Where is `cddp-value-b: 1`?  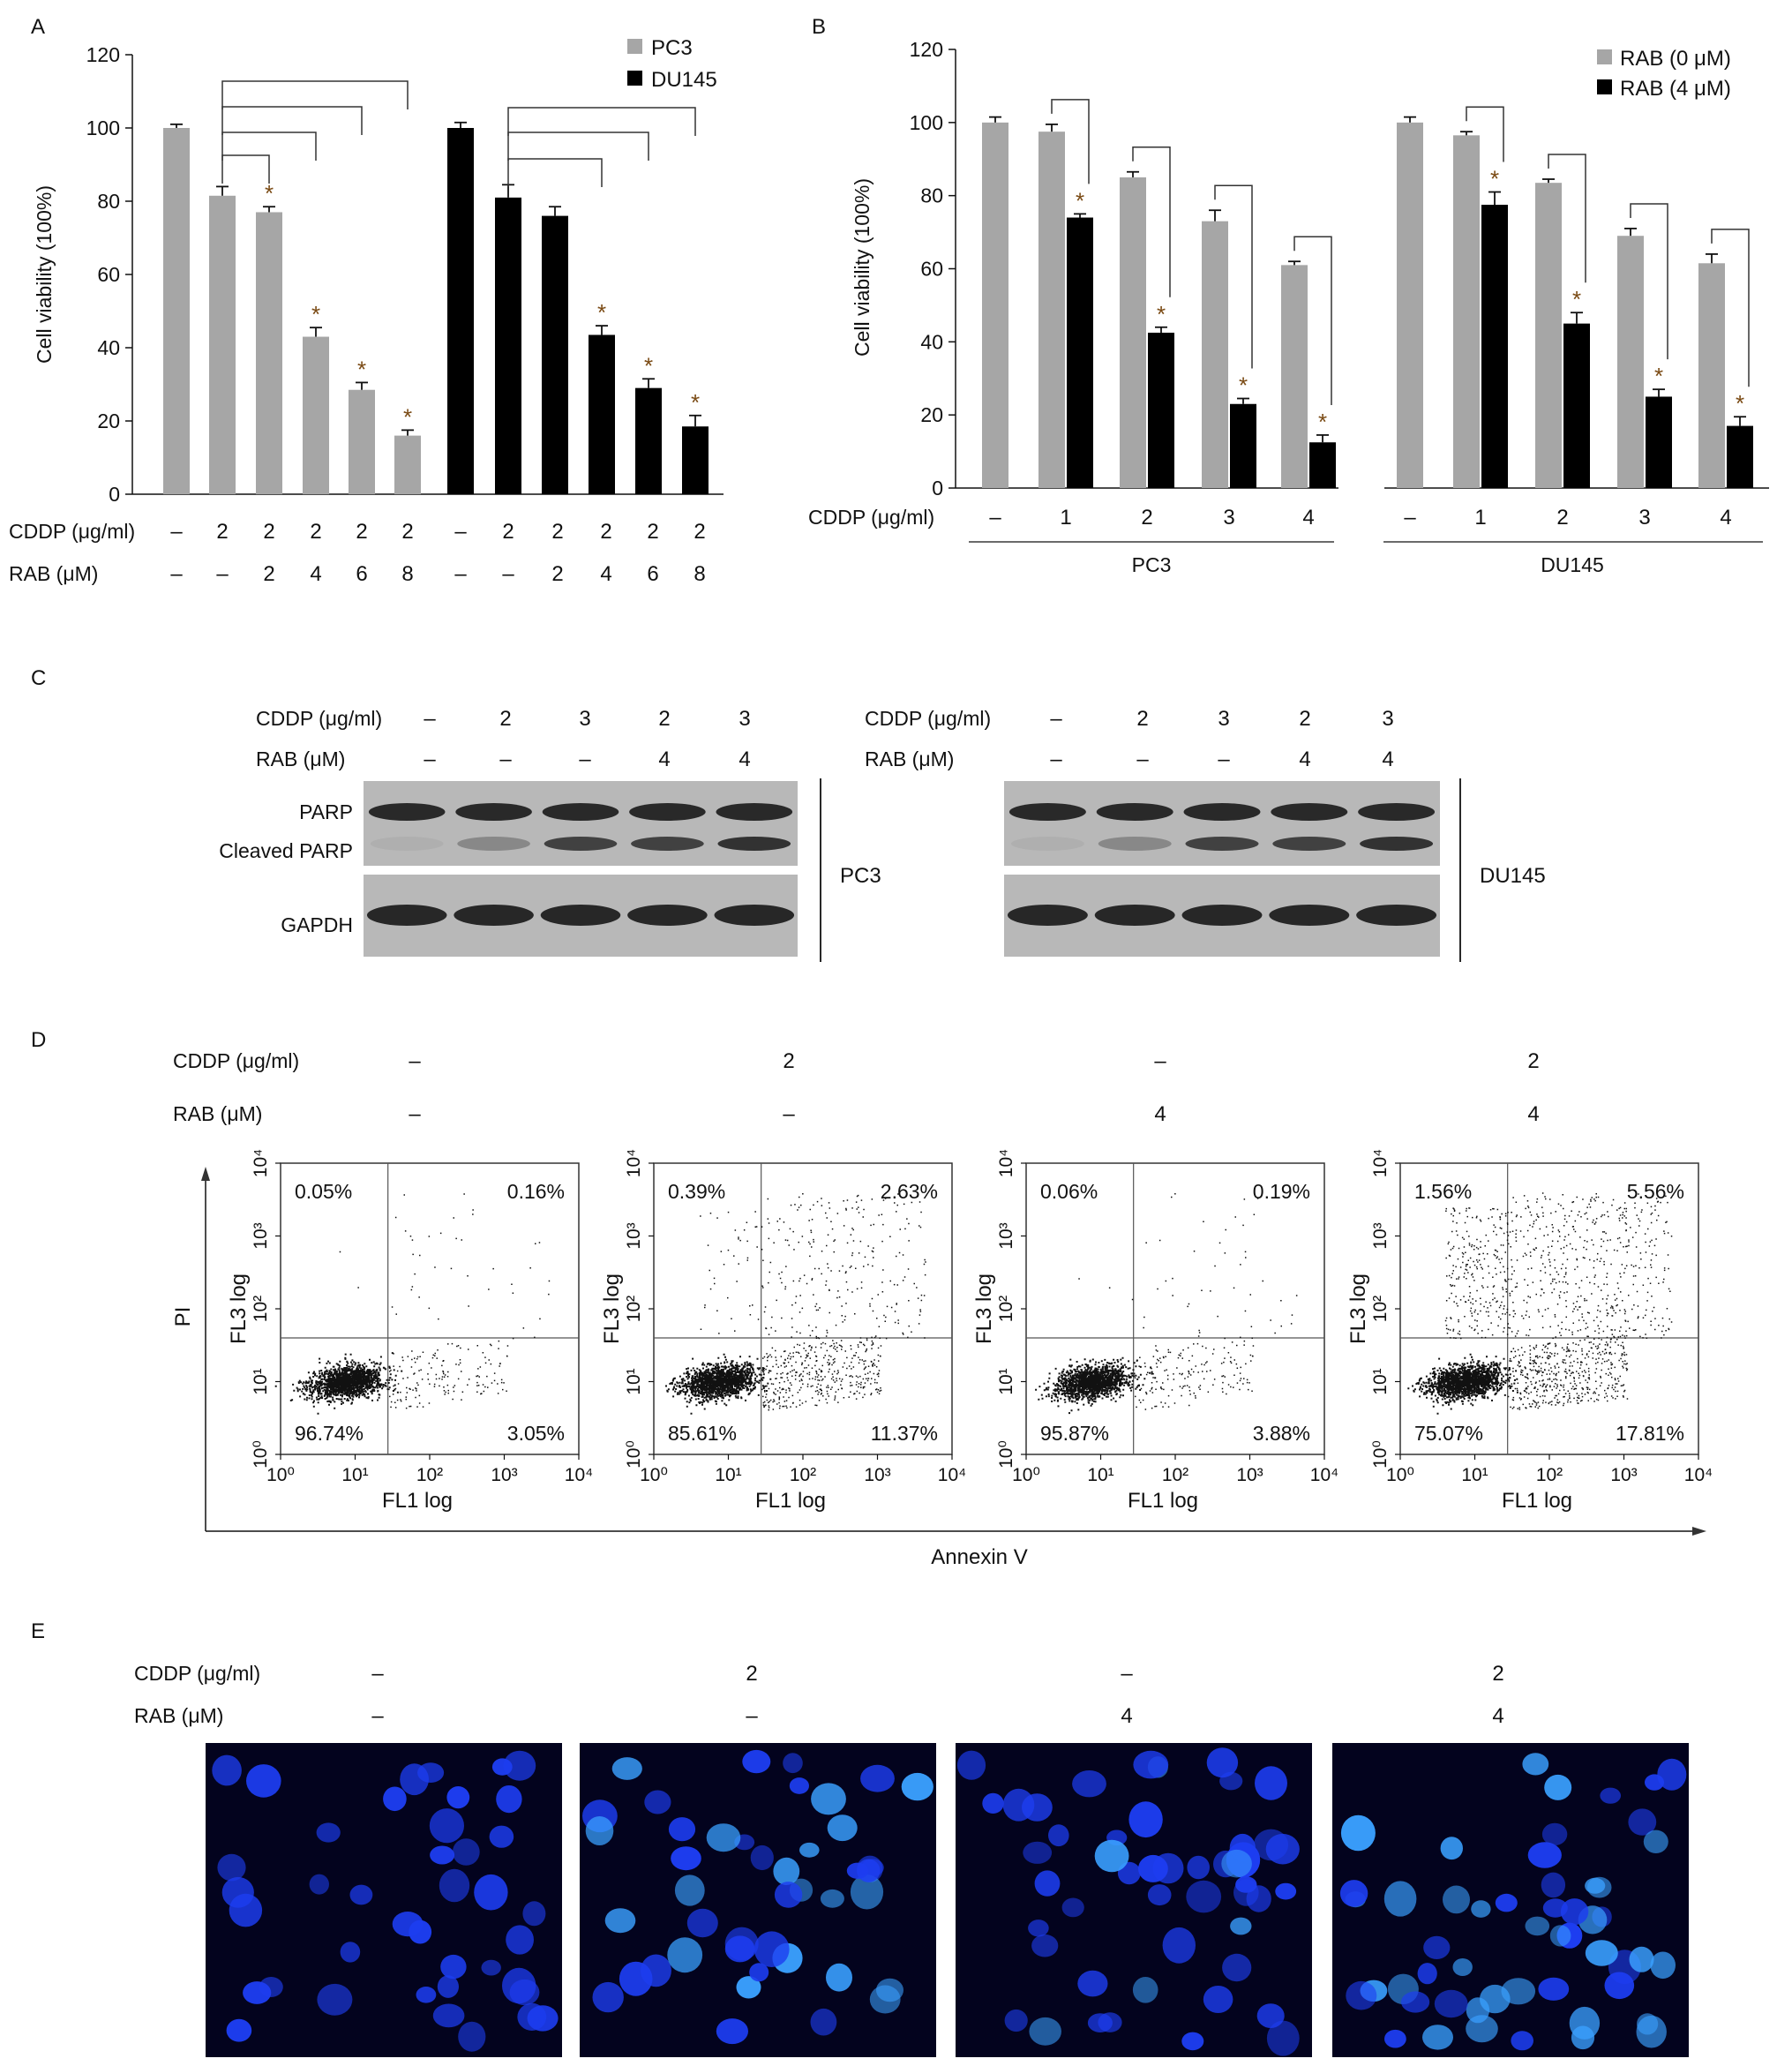
cddp-value-b: 1 is located at coordinates (1480, 518).